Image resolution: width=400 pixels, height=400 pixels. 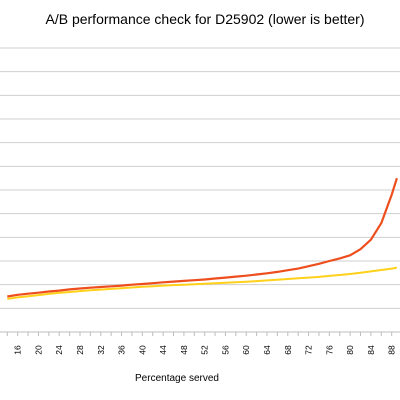 What do you see at coordinates (350, 350) in the screenshot?
I see `x-tick-label: 80` at bounding box center [350, 350].